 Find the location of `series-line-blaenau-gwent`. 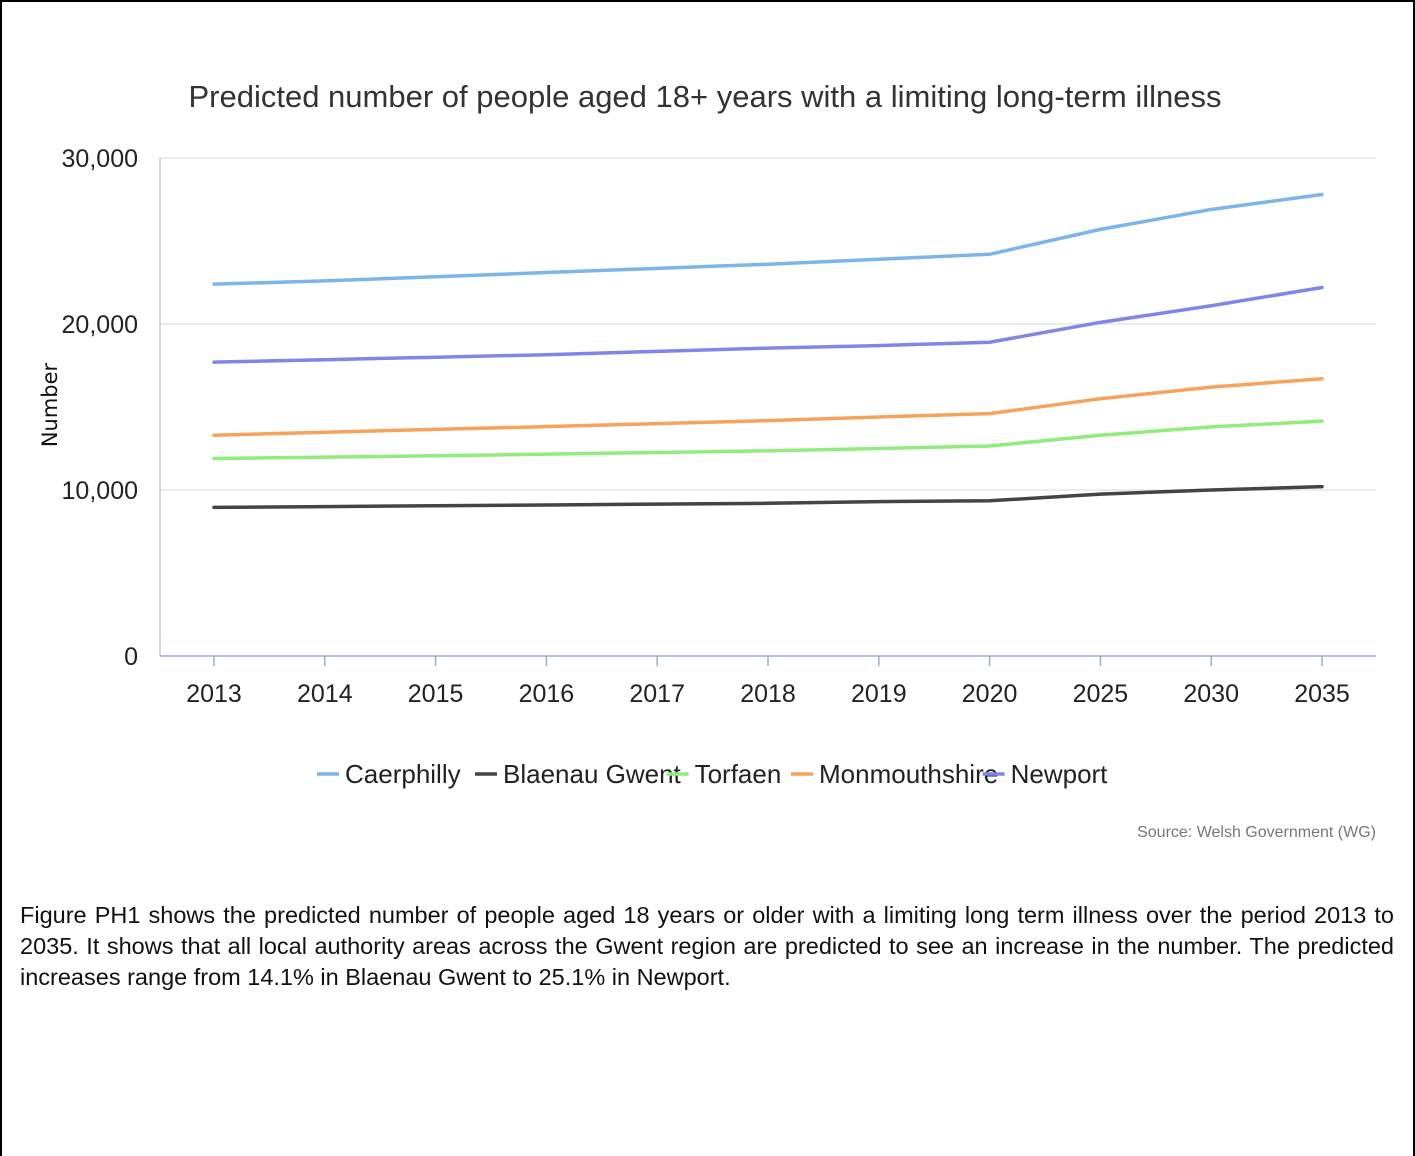

series-line-blaenau-gwent is located at coordinates (768, 497).